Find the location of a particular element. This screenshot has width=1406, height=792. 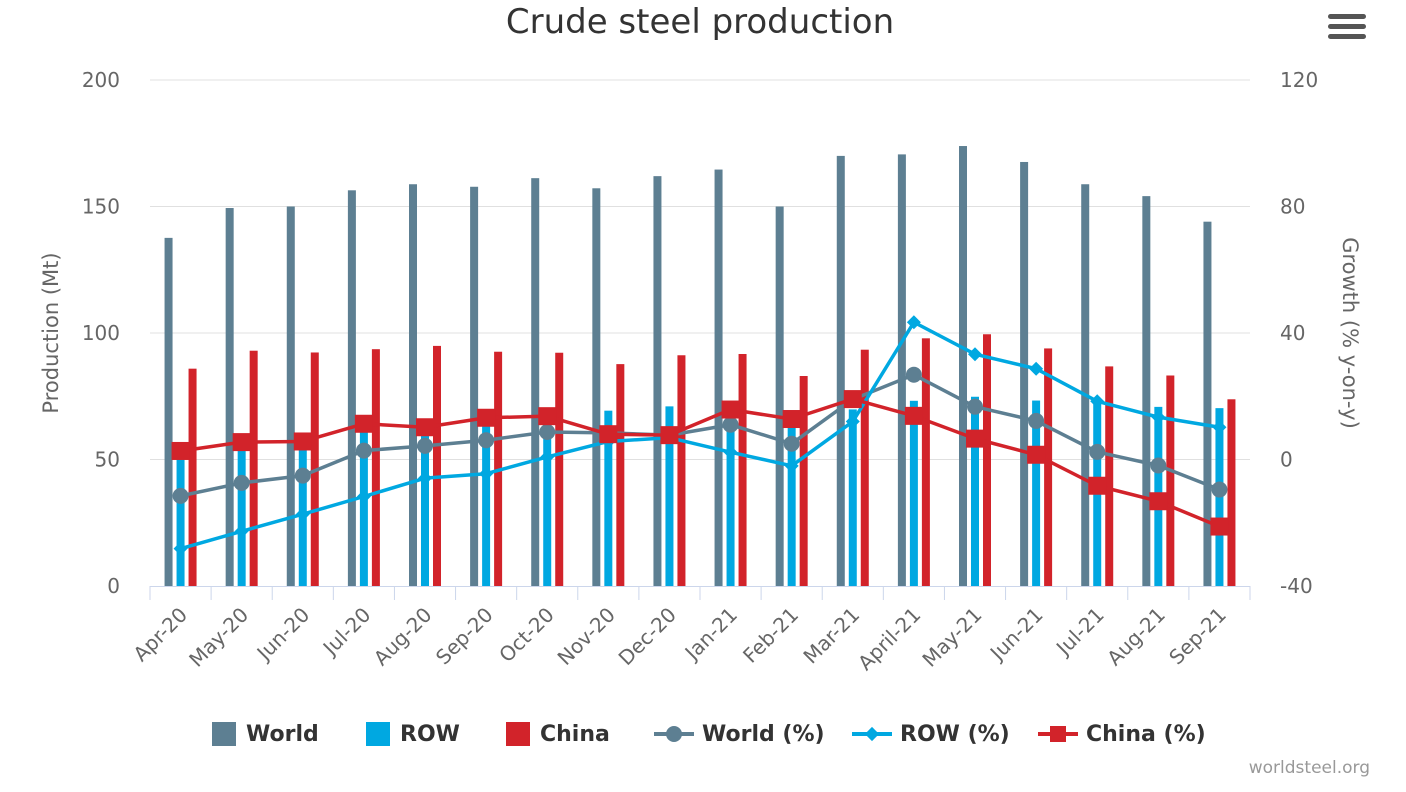

line-china is located at coordinates (700, 463).